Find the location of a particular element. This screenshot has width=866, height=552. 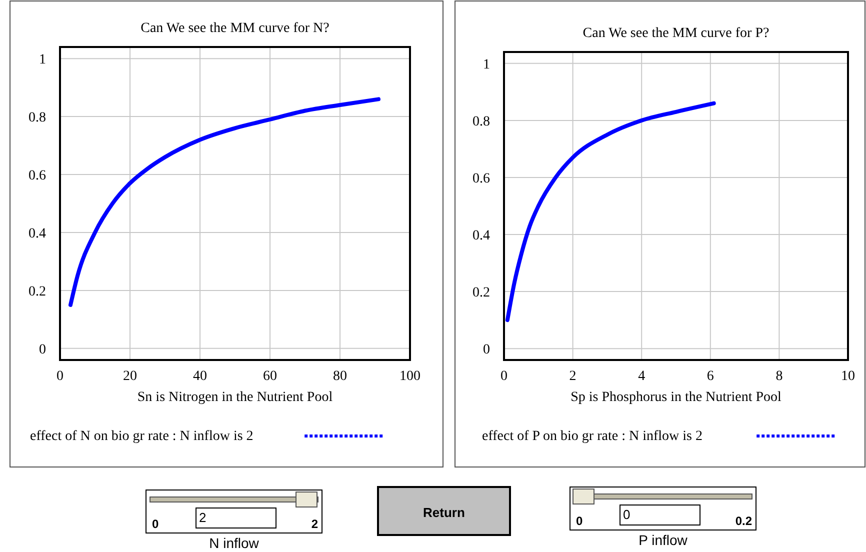

x-tick-label: 2 is located at coordinates (572, 376).